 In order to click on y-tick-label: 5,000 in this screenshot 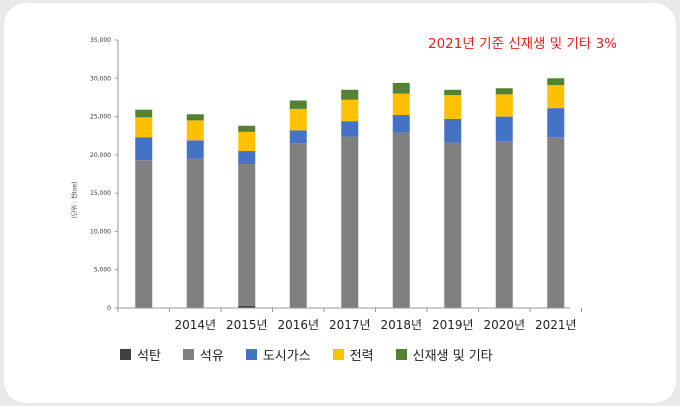, I will do `click(102, 270)`.